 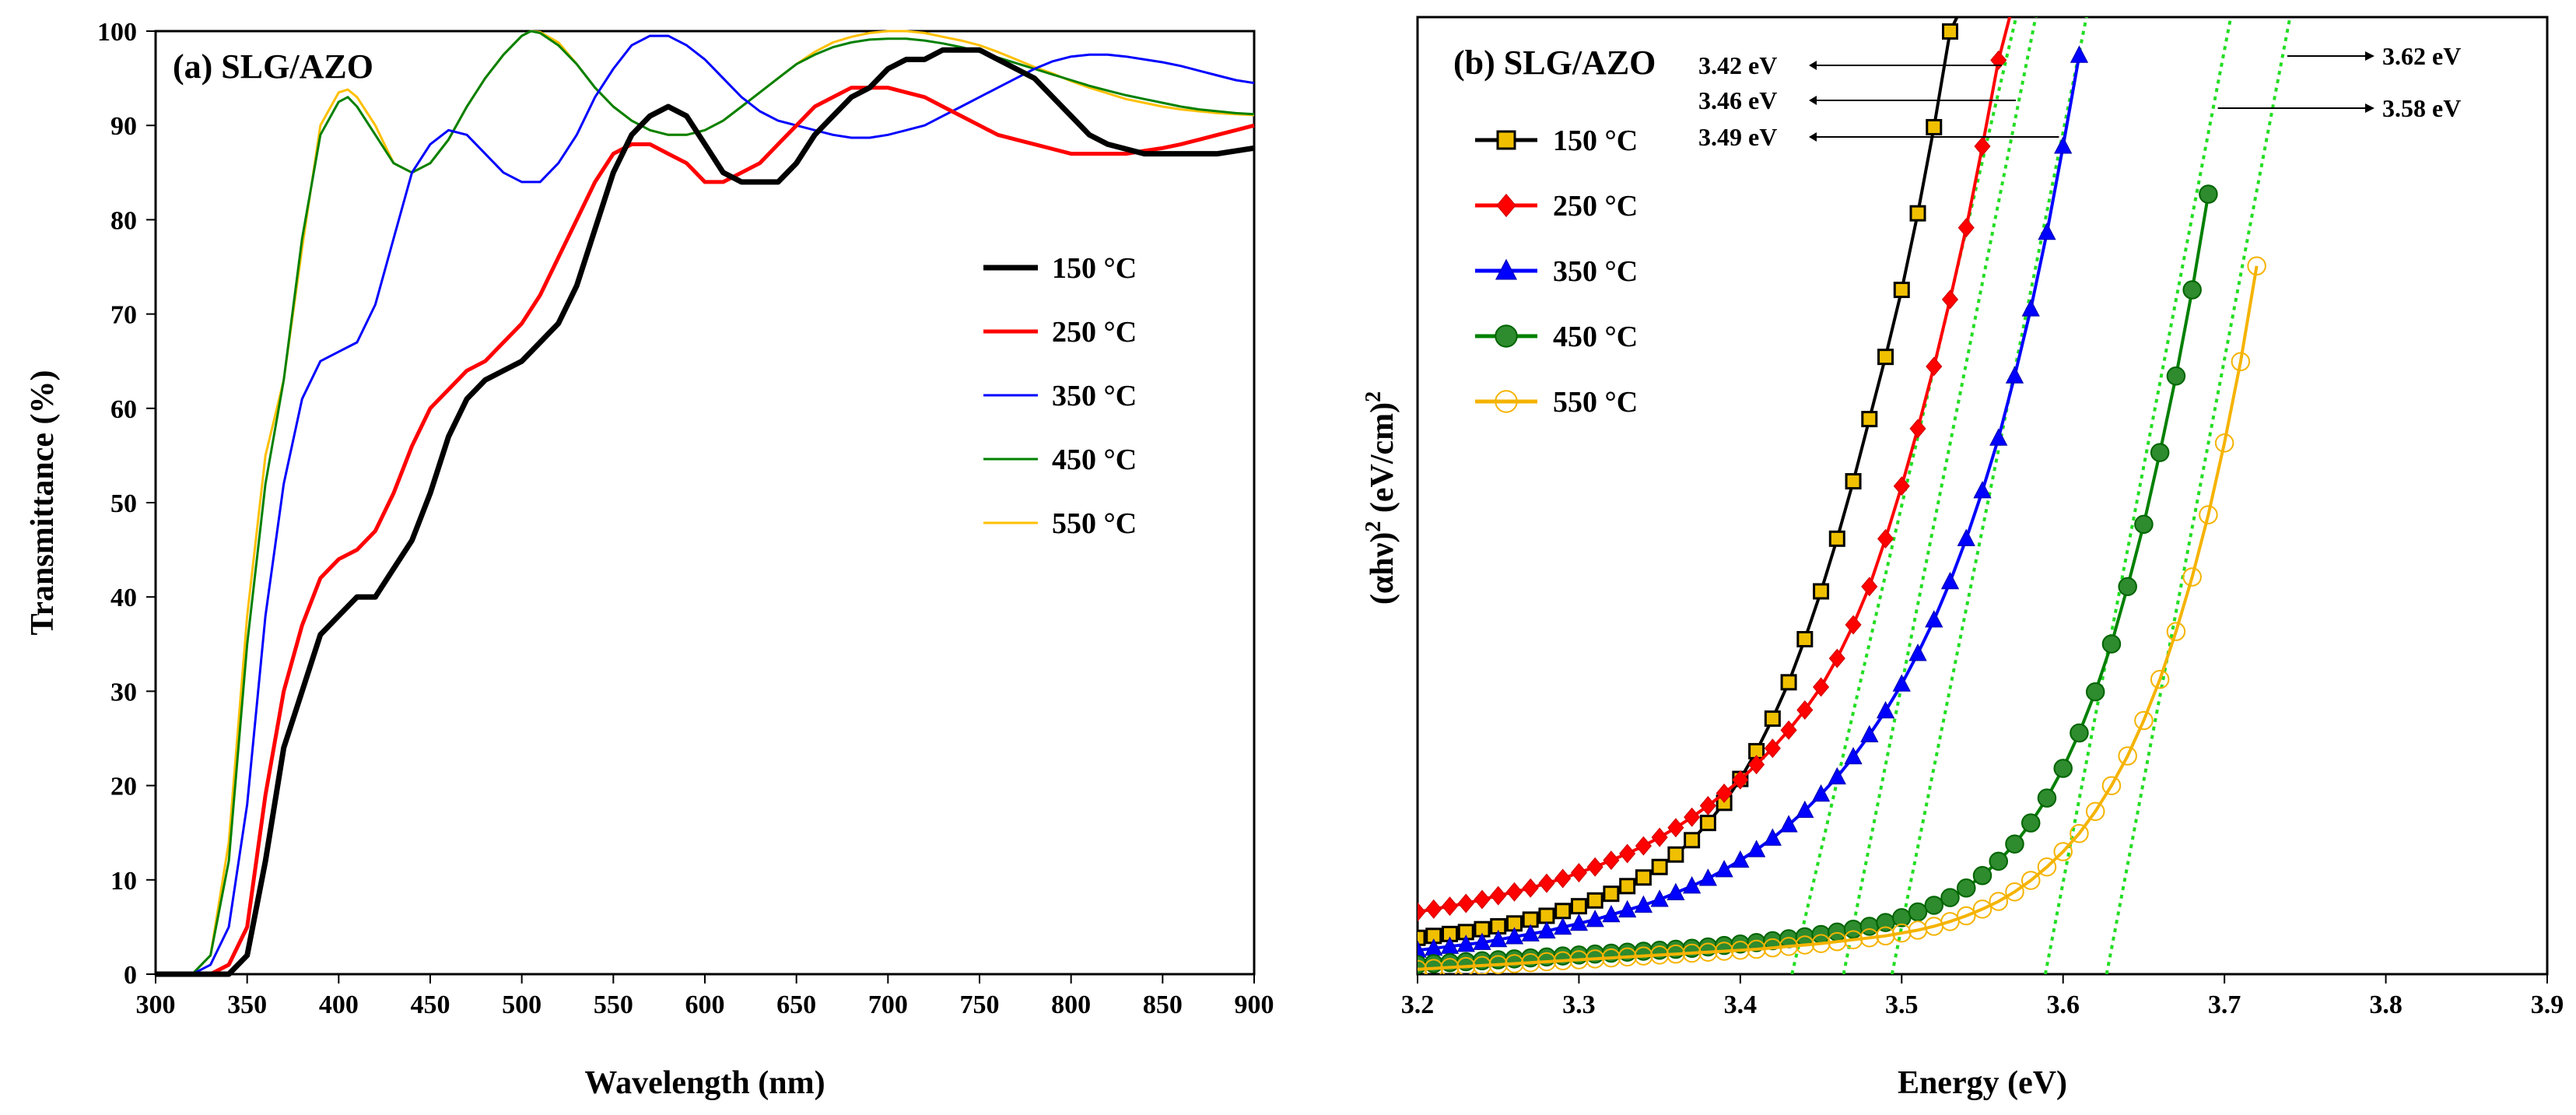 What do you see at coordinates (1737, 100) in the screenshot?
I see `panel-b-eg-label: 3.46 eV` at bounding box center [1737, 100].